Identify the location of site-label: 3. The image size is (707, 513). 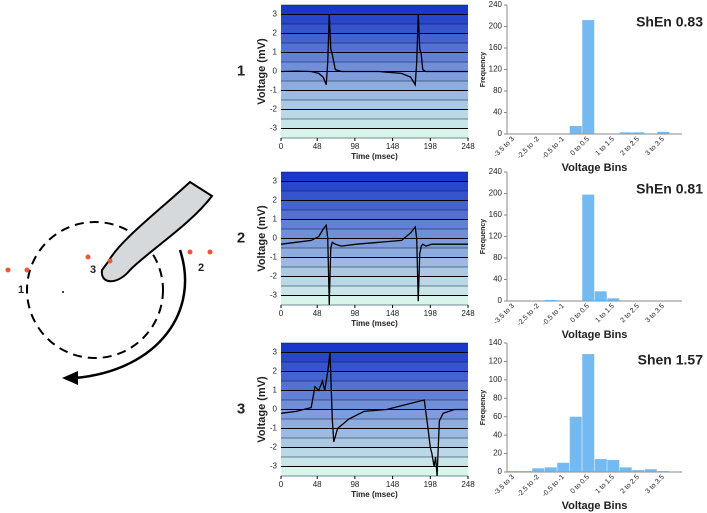
(93, 270).